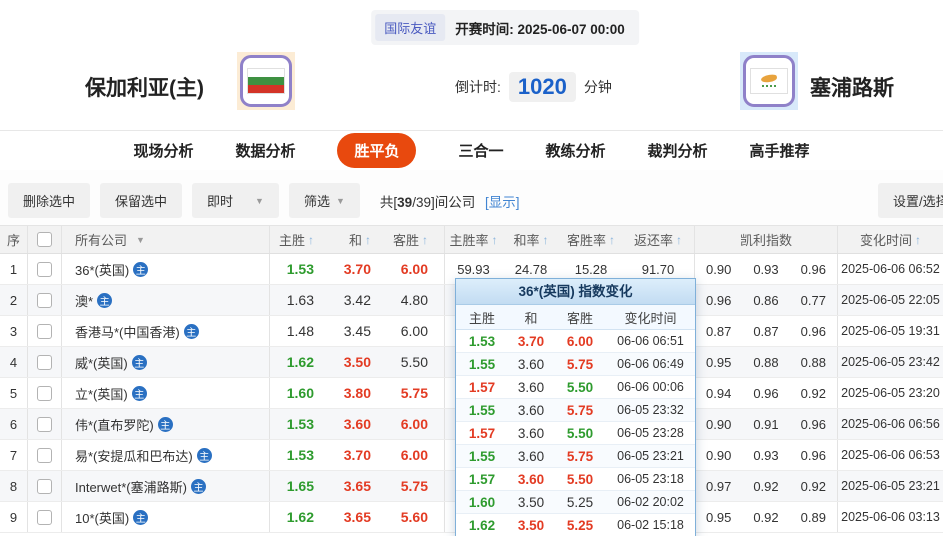 The image size is (943, 536). What do you see at coordinates (163, 151) in the screenshot?
I see `tab-live-analysis: 现场分析` at bounding box center [163, 151].